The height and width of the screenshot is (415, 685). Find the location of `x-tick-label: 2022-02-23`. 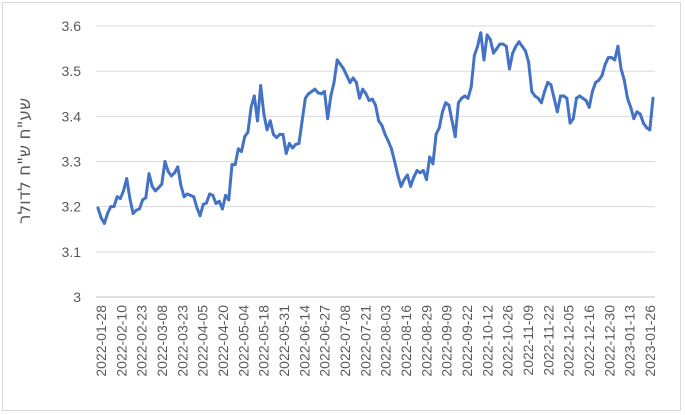

x-tick-label: 2022-02-23 is located at coordinates (142, 341).